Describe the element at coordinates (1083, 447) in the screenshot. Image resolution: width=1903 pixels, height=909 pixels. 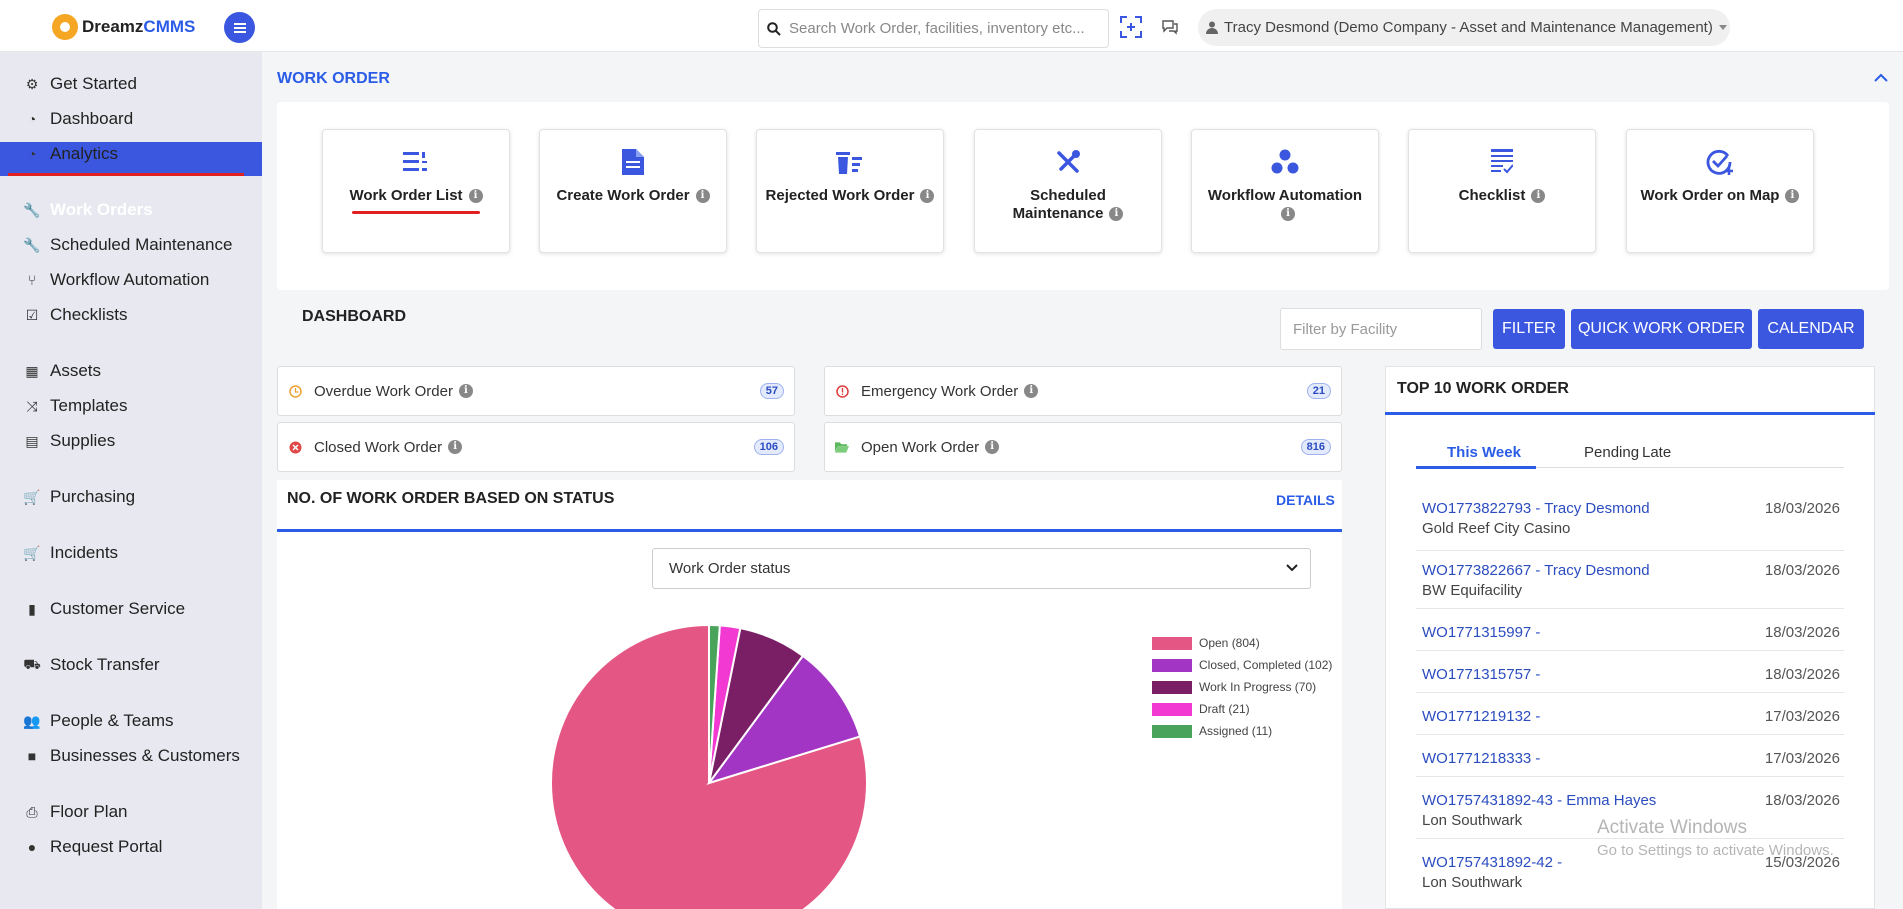
I see `open-work-order-card: Open Work Order i 816` at that location.